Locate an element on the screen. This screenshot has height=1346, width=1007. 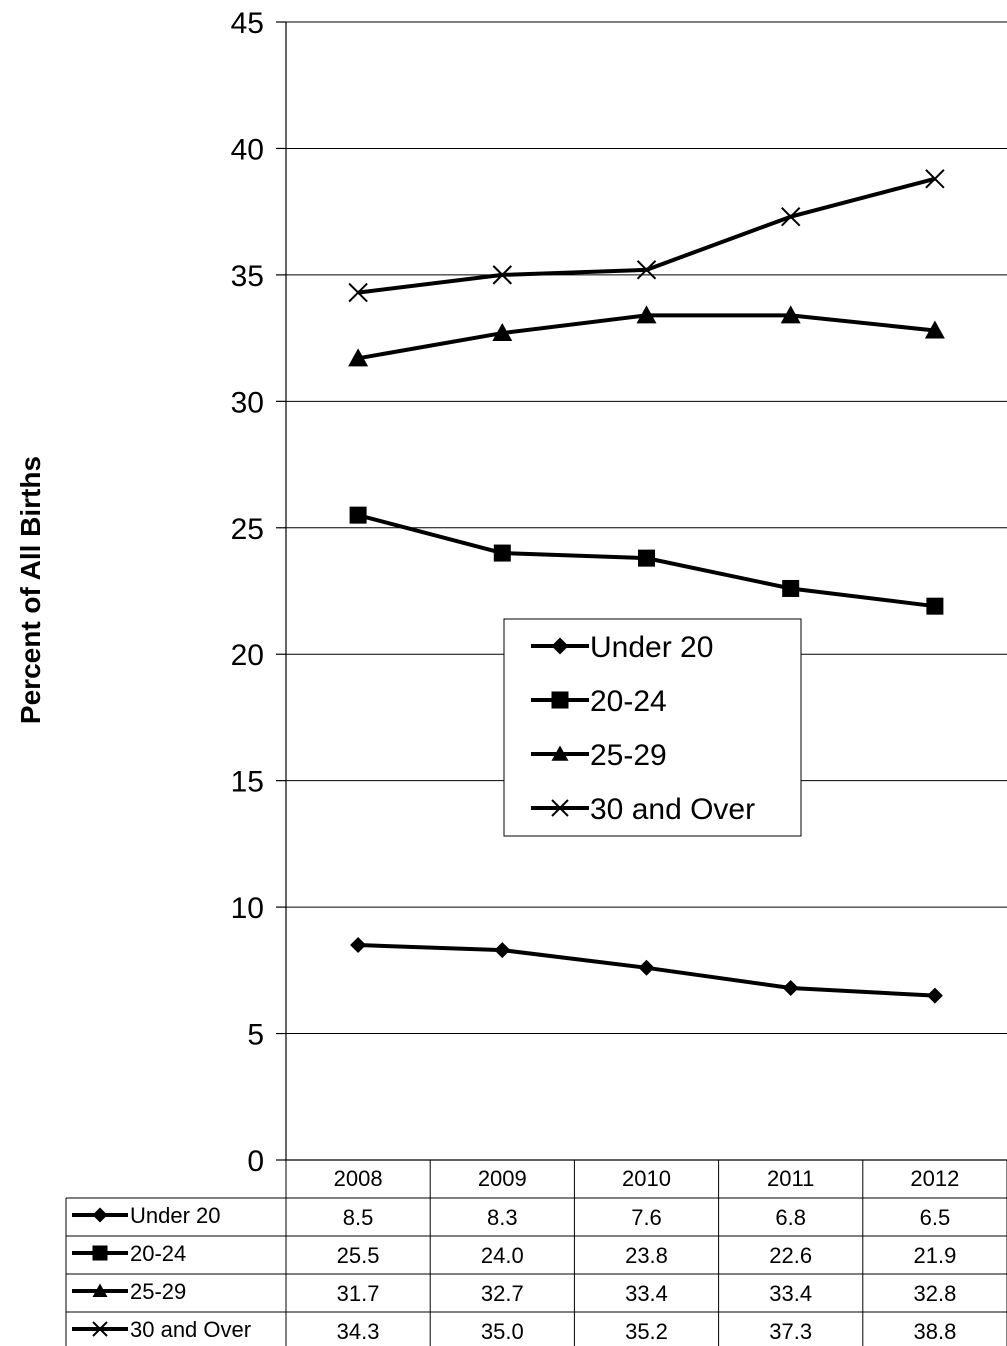
data-point-under-20-2012 is located at coordinates (934, 995).